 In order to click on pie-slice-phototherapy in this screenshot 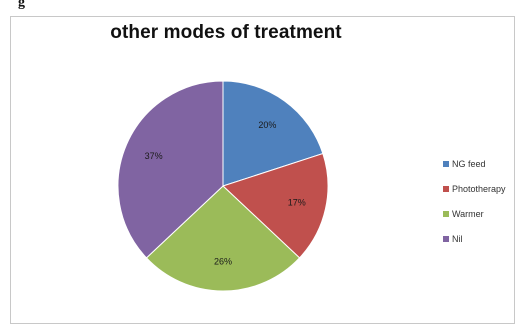, I will do `click(275, 205)`.